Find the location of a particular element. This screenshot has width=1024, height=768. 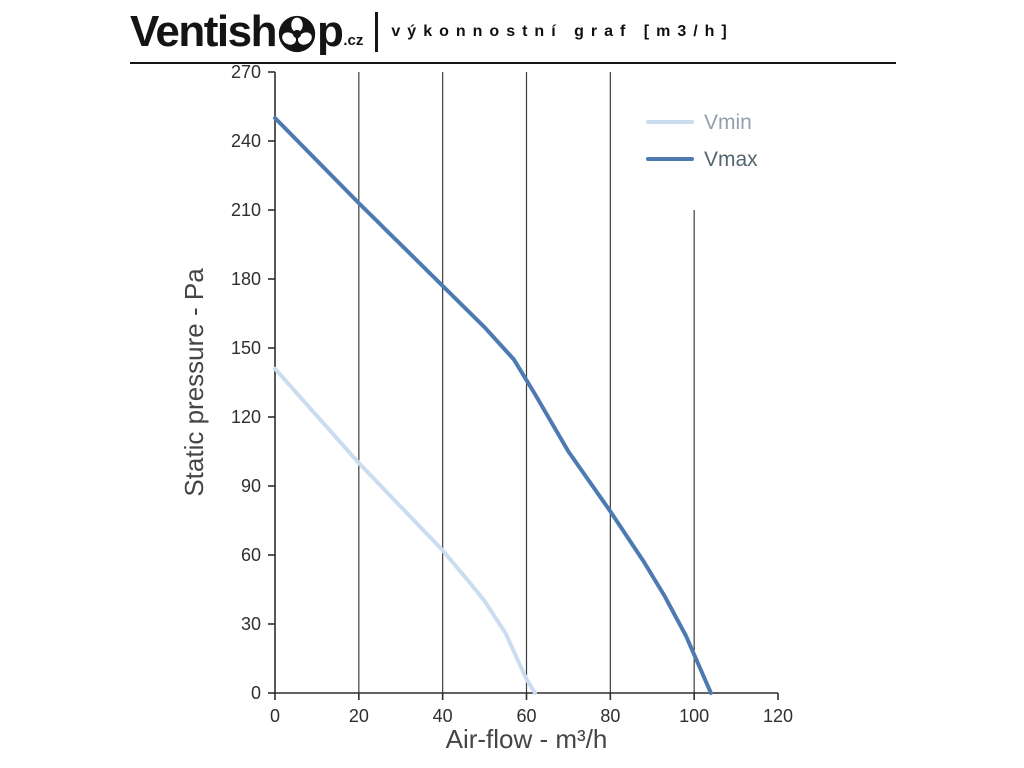

y-tick-label-180: 180 is located at coordinates (246, 279).